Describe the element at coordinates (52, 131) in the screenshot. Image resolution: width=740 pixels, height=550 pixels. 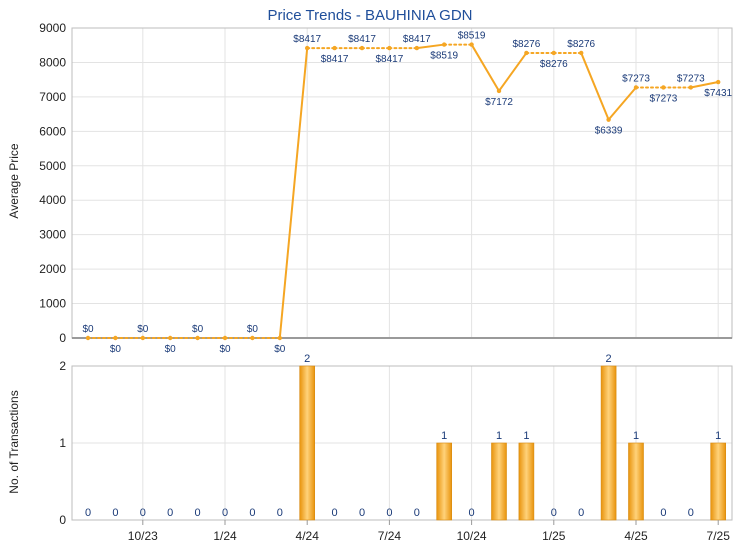
I see `price-y-tick-label: 6000` at that location.